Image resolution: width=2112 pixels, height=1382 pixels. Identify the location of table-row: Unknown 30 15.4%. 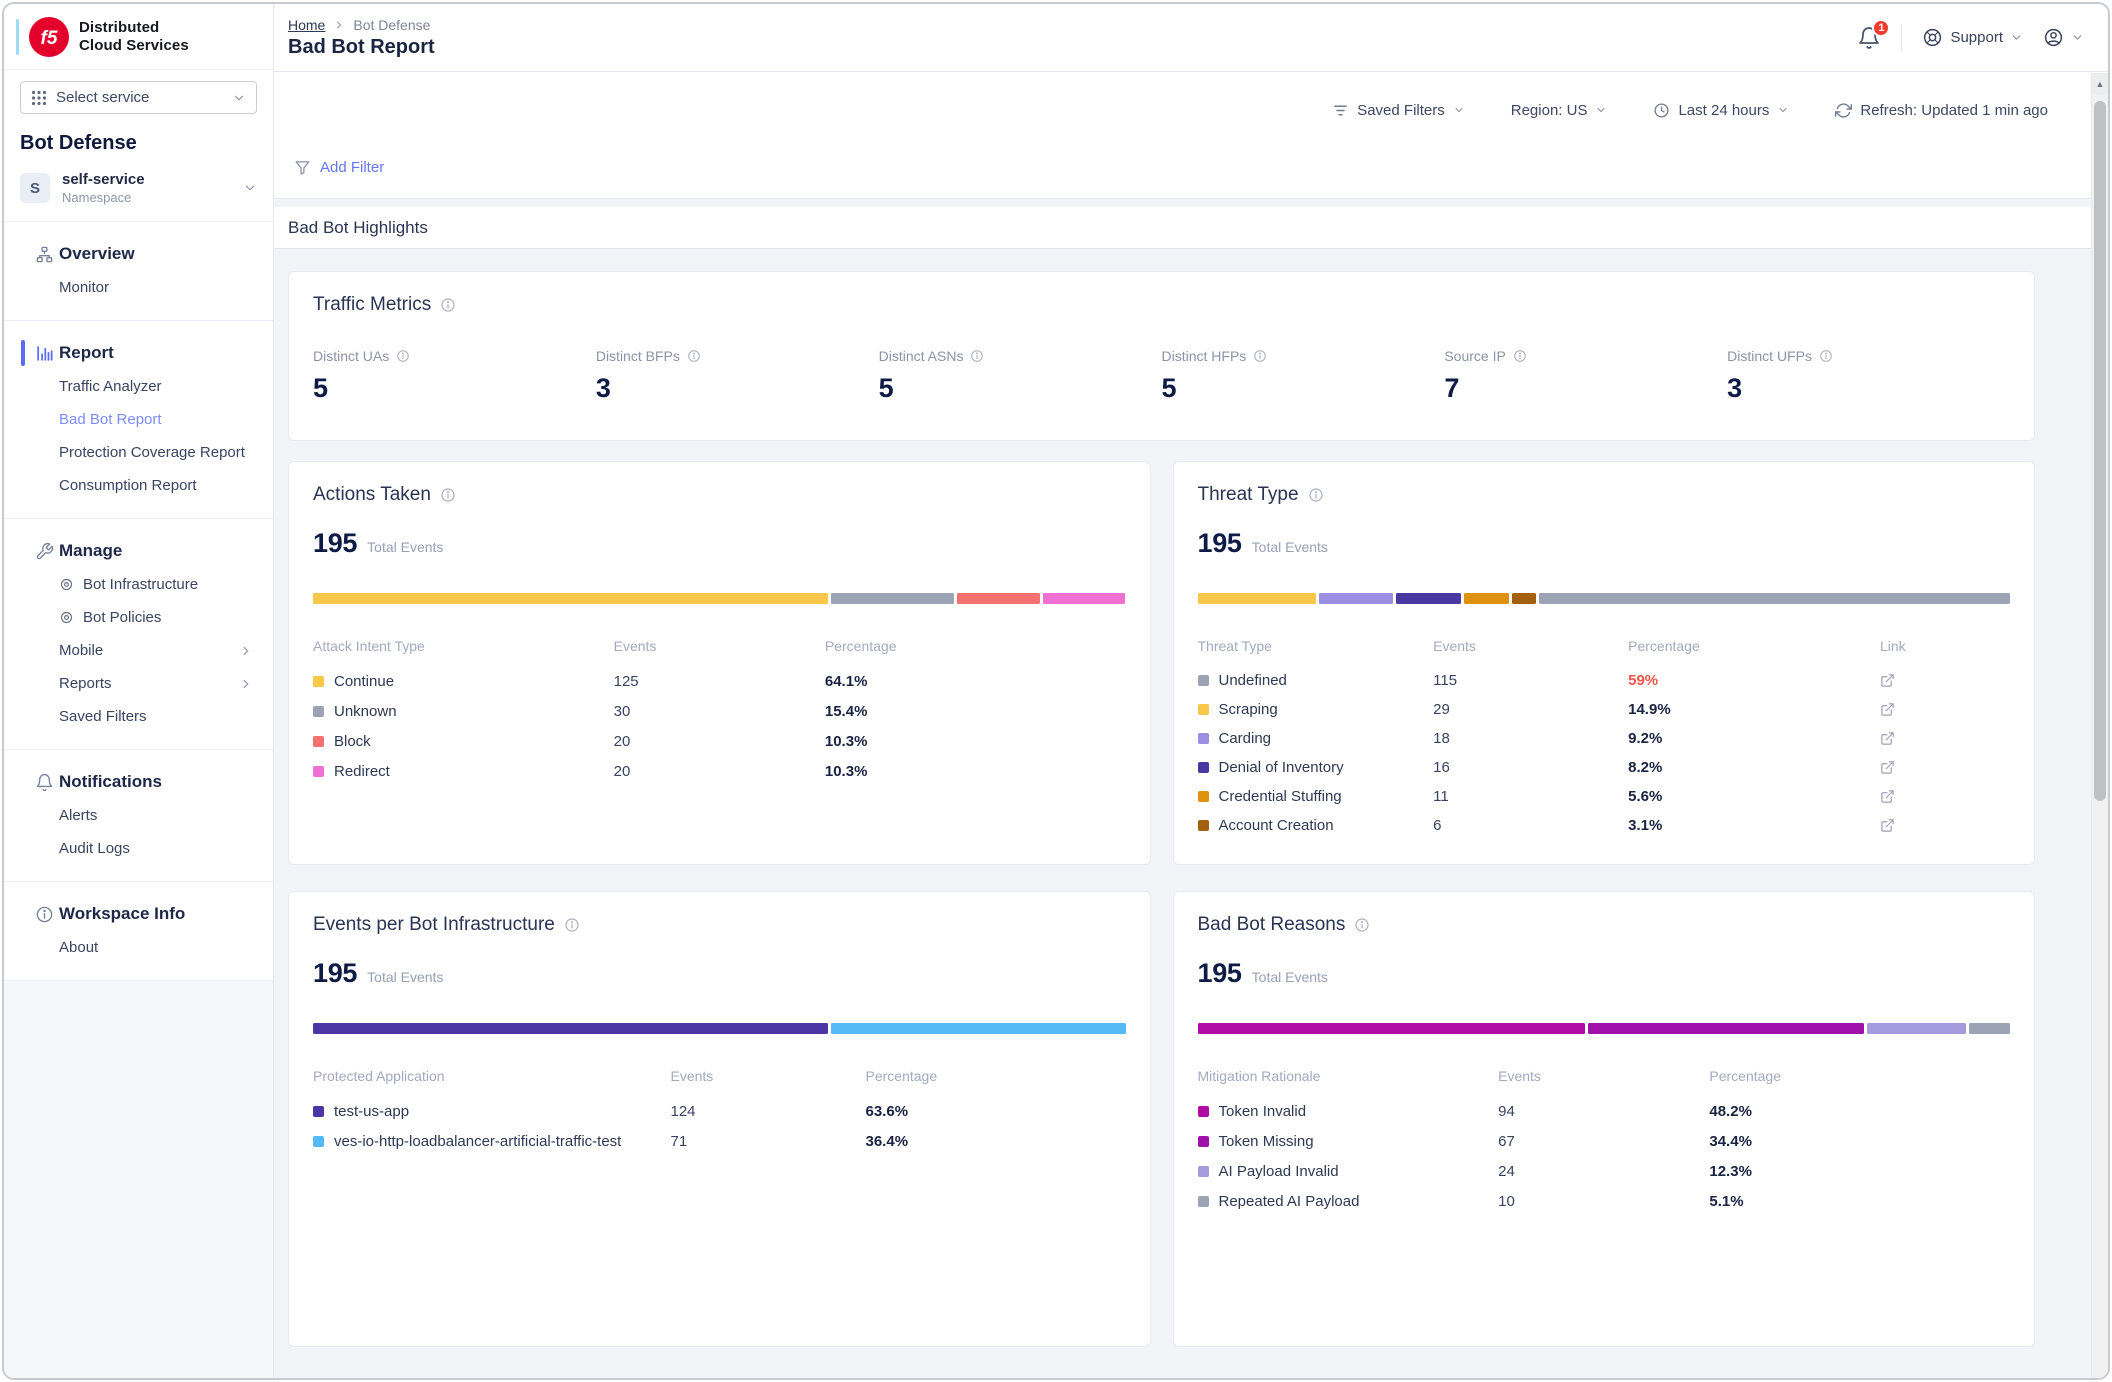
(719, 711).